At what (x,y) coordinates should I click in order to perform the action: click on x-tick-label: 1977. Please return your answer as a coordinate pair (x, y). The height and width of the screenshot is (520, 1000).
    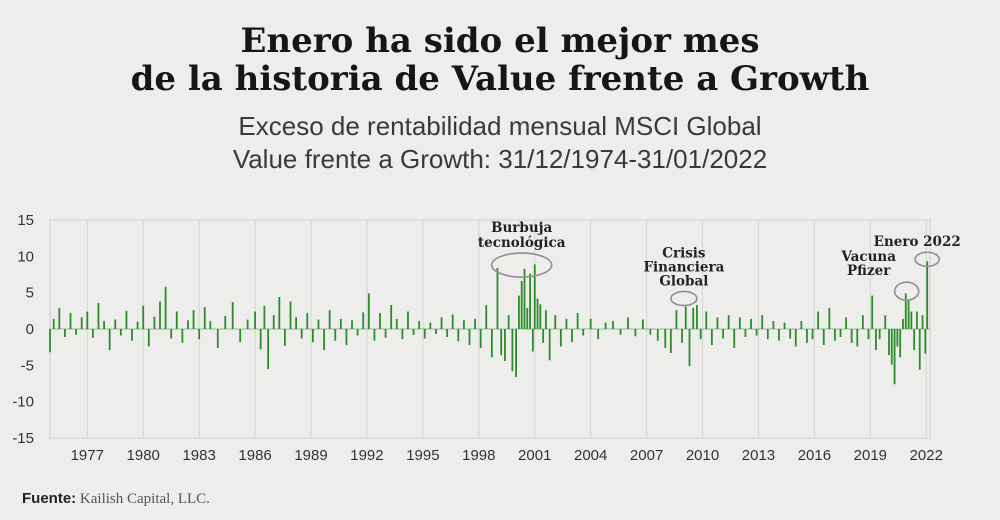
    Looking at the image, I should click on (87, 455).